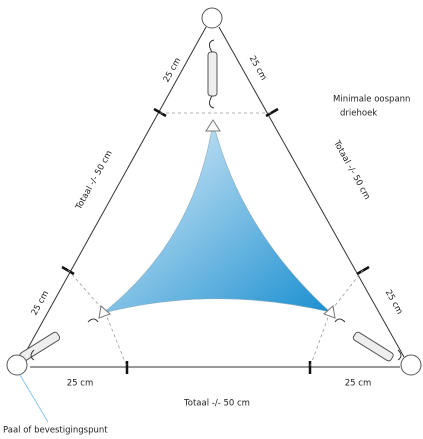 Image resolution: width=423 pixels, height=439 pixels. What do you see at coordinates (371, 100) in the screenshot?
I see `note: Minimale oospann` at bounding box center [371, 100].